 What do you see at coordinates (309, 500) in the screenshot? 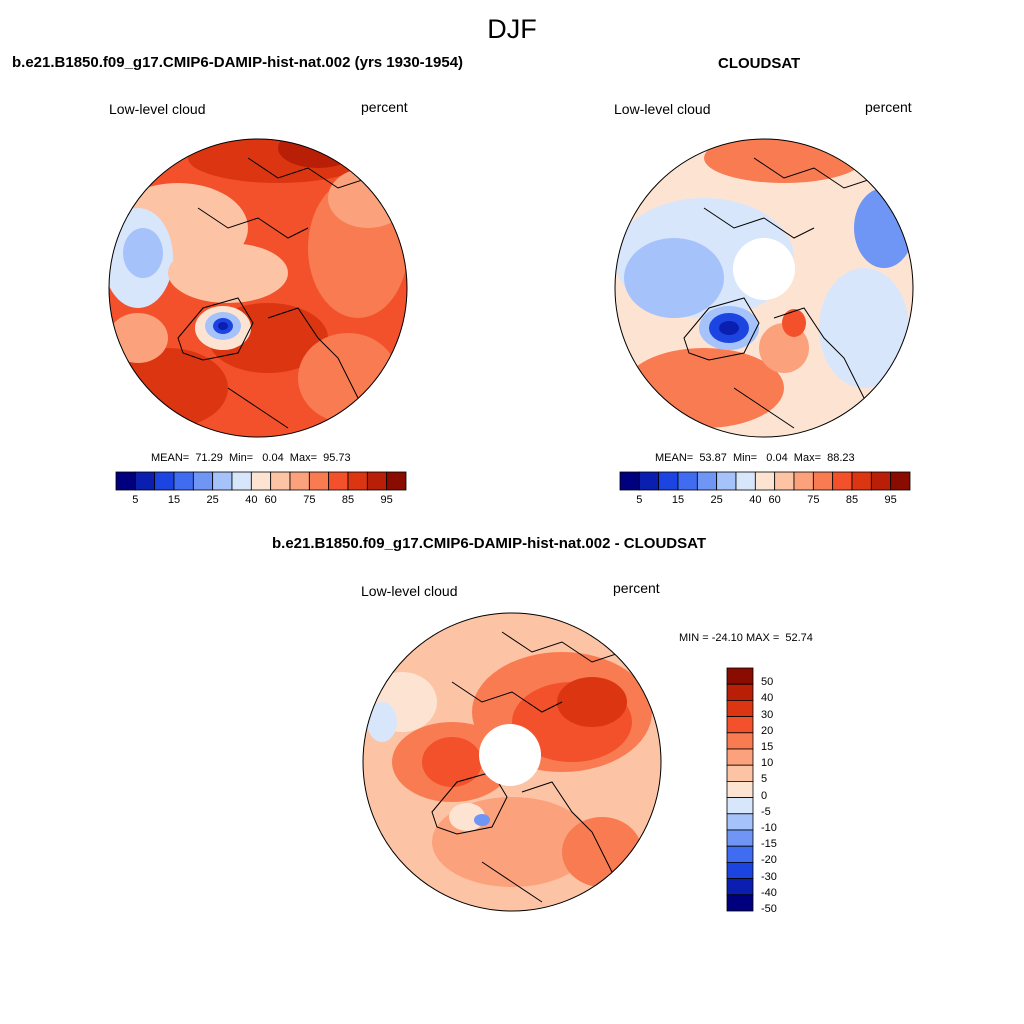
I see `panel-1-colorbar-tick-label: 75` at bounding box center [309, 500].